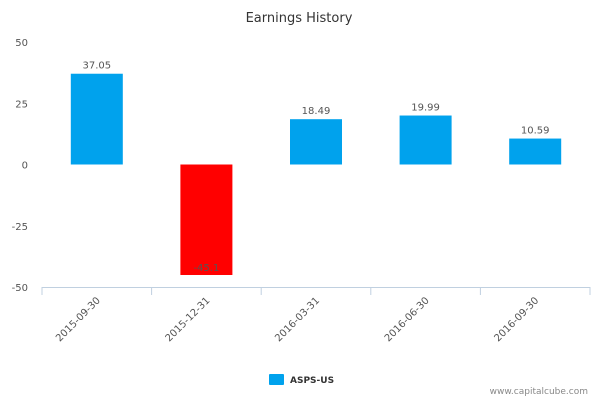 The image size is (600, 400). I want to click on y-tick-label: -50, so click(20, 288).